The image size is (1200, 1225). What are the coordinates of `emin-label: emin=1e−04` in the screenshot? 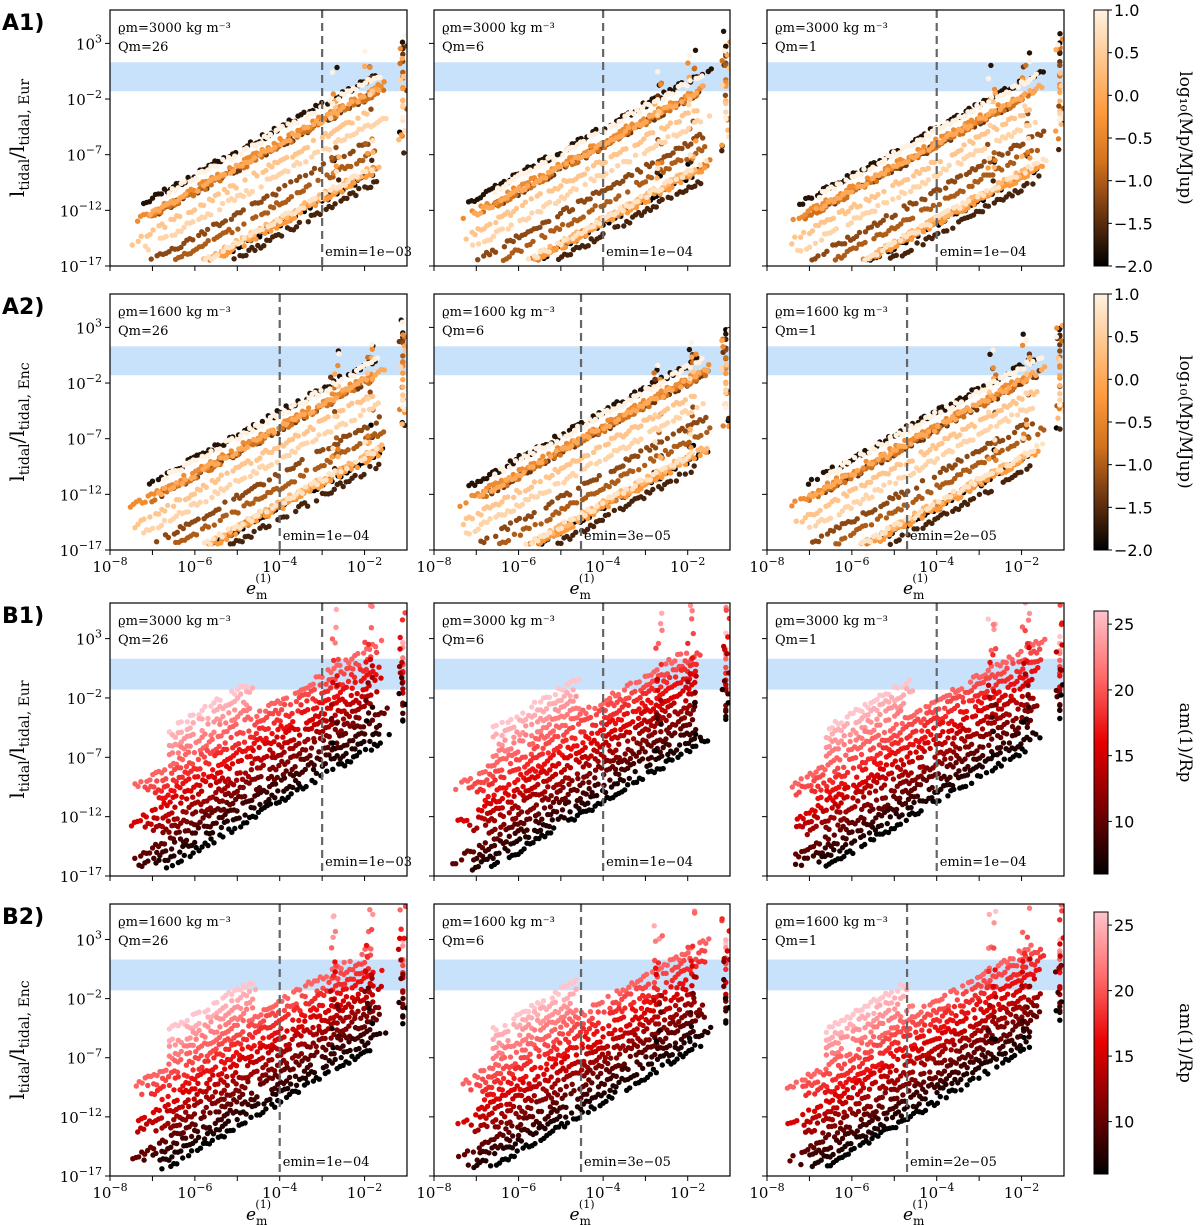 It's located at (983, 252).